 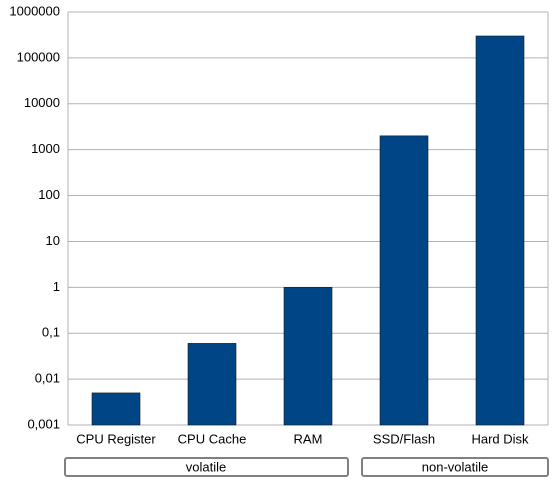 I want to click on y-tick-label: 100, so click(x=49, y=194).